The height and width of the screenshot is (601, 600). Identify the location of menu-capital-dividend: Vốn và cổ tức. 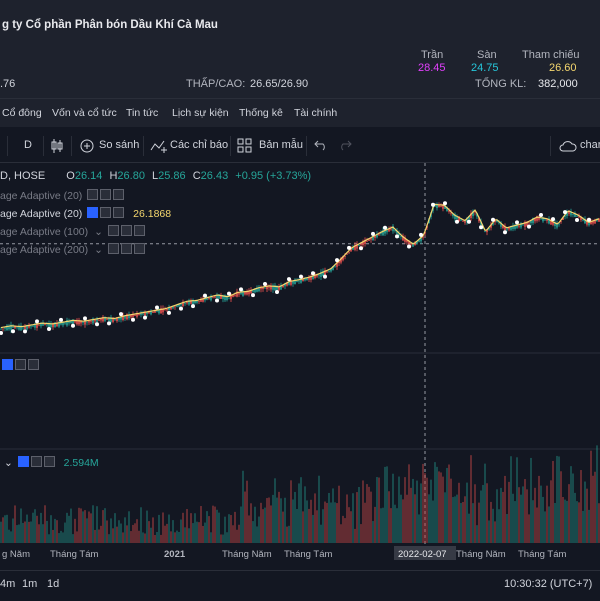
(84, 113).